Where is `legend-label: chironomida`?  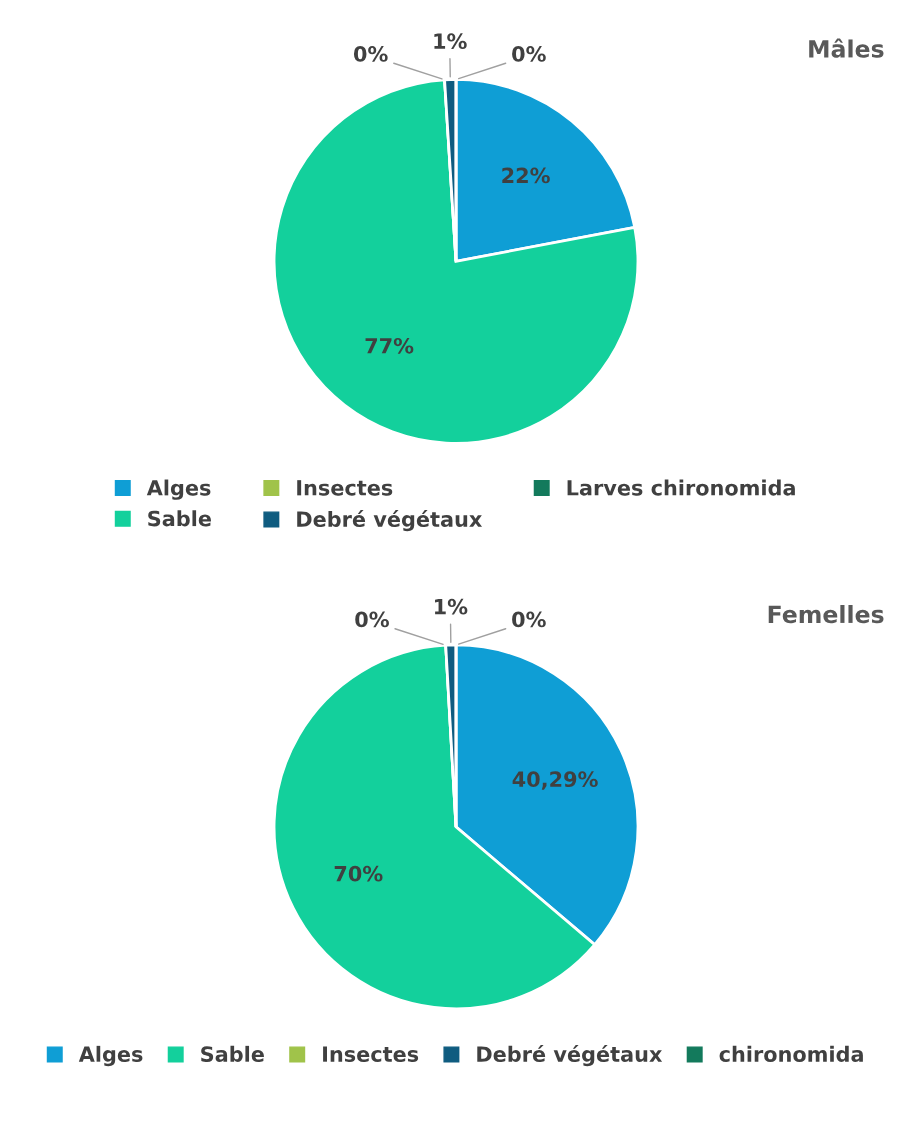 legend-label: chironomida is located at coordinates (791, 1053).